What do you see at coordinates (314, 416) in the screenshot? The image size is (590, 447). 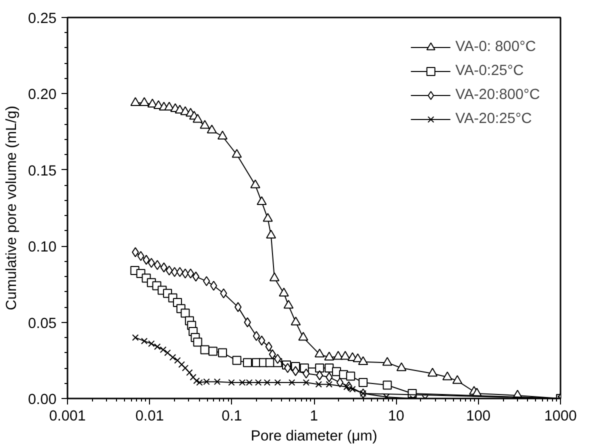 I see `x-tick-label: 1` at bounding box center [314, 416].